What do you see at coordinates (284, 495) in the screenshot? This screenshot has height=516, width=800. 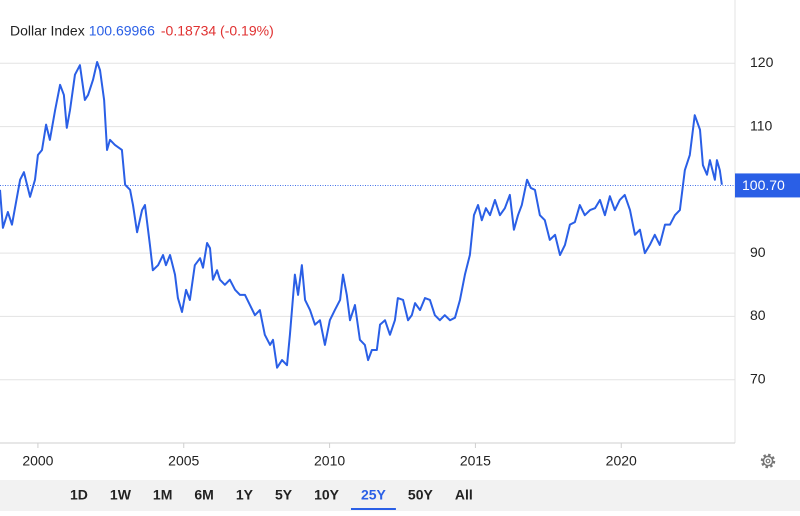 I see `range-button: 5Y` at bounding box center [284, 495].